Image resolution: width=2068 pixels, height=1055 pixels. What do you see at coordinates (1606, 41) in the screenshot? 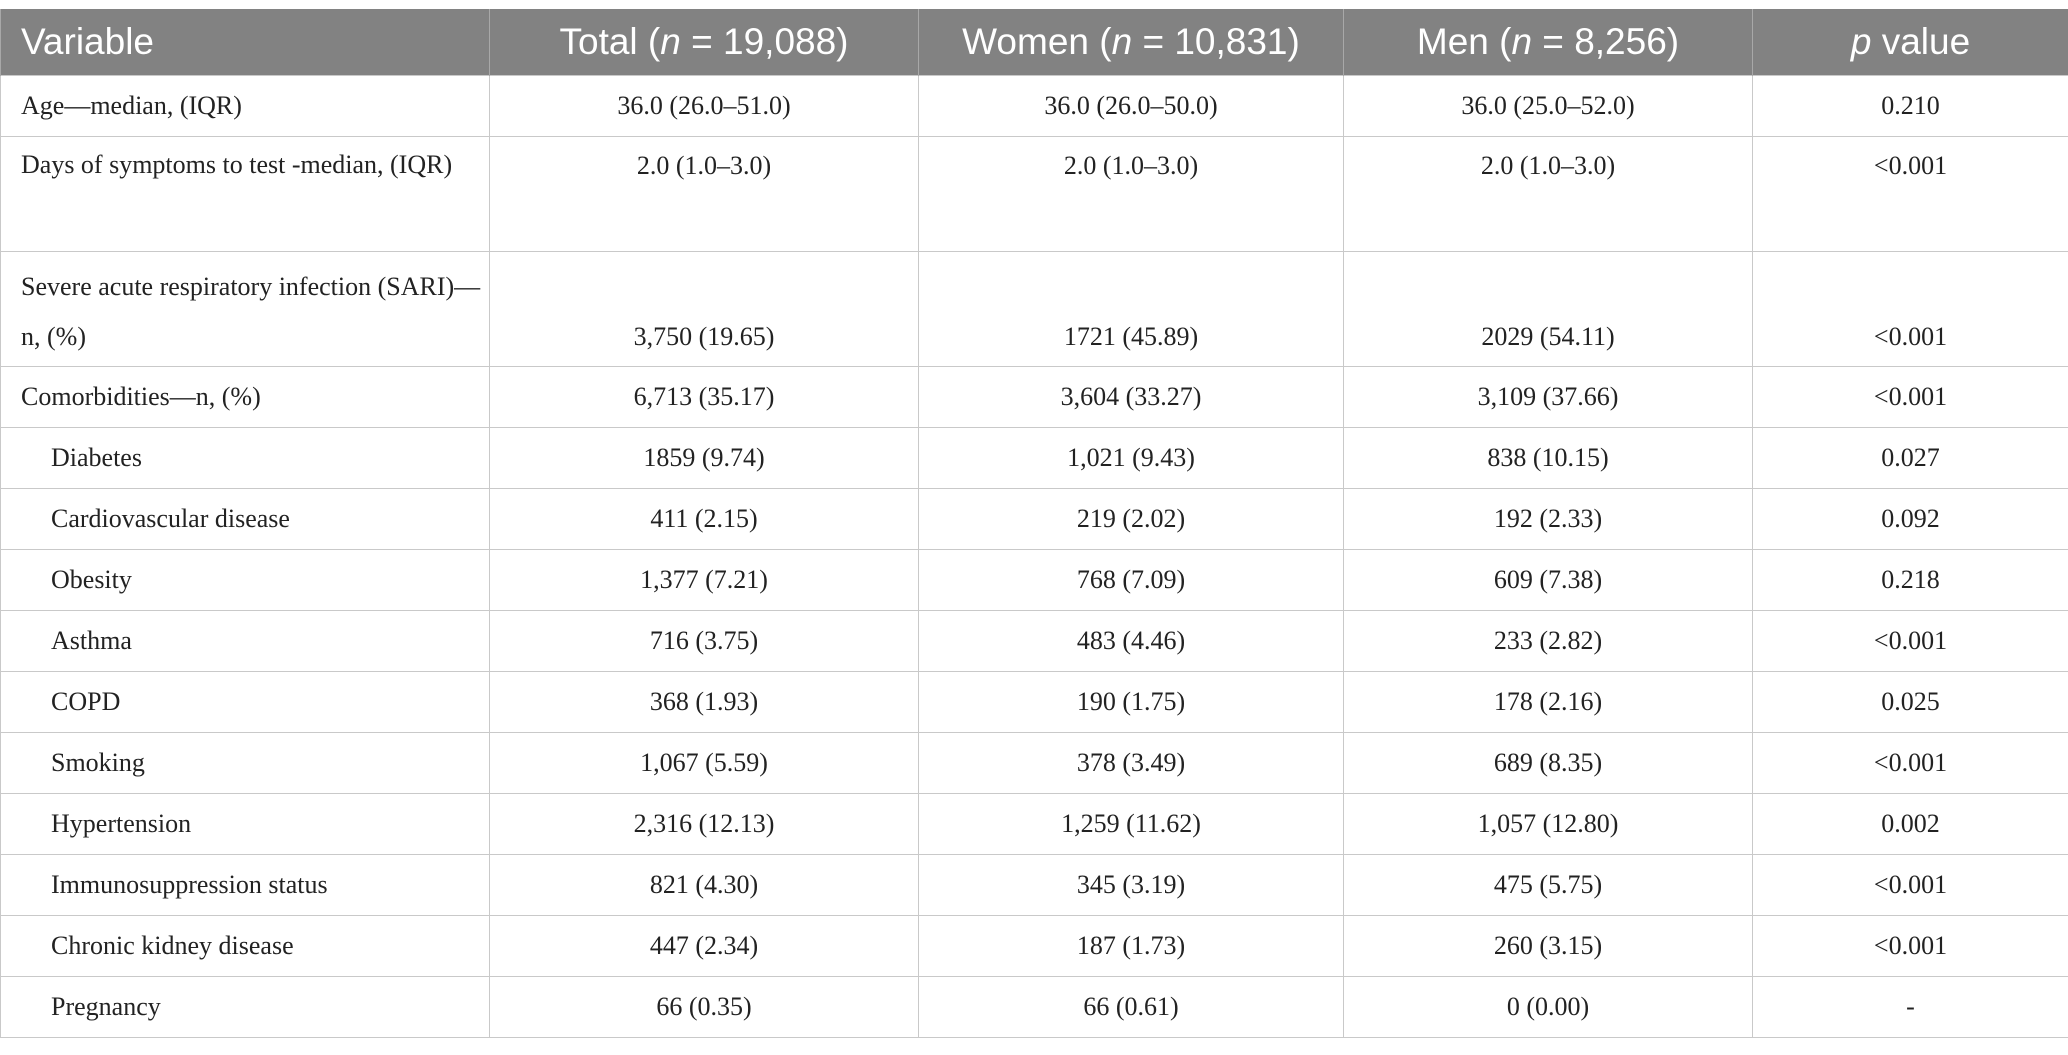
I see `header-men-post: = 8,256)` at bounding box center [1606, 41].